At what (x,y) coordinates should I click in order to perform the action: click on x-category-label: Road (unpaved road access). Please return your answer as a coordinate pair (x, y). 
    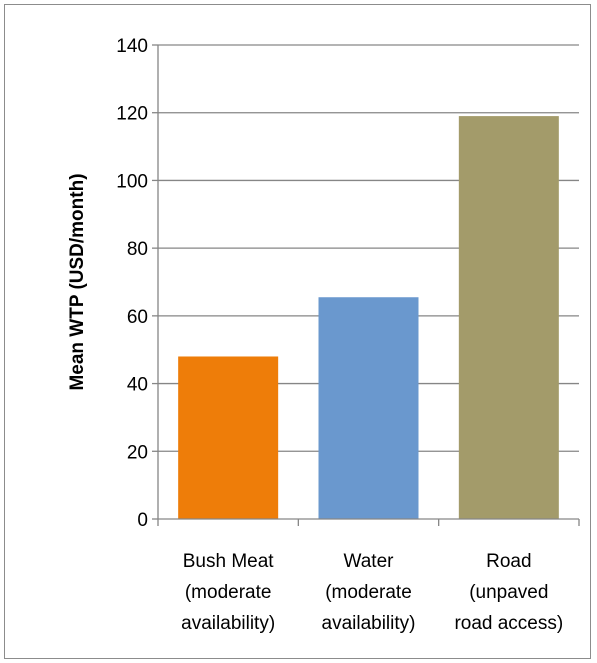
    Looking at the image, I should click on (508, 592).